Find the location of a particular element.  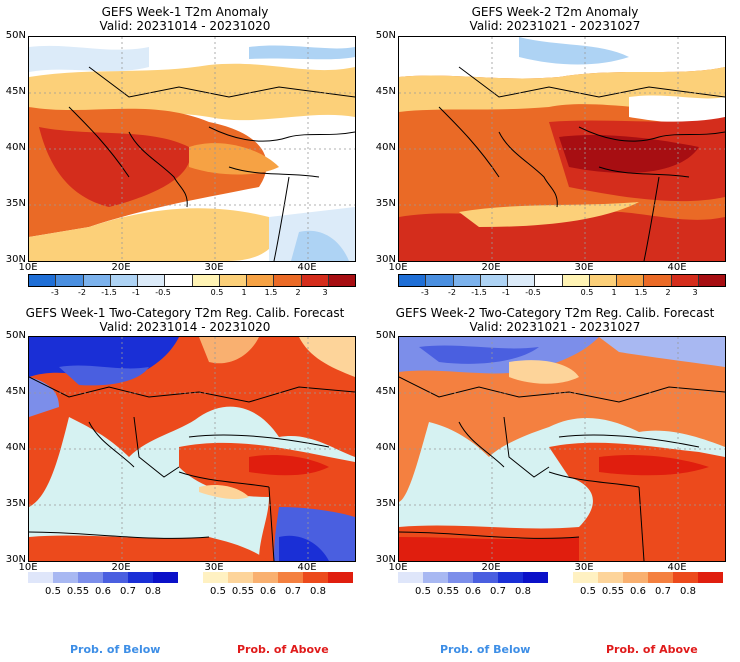

panel-title: GEFS Week-2 T2m Anomaly is located at coordinates (555, 12).